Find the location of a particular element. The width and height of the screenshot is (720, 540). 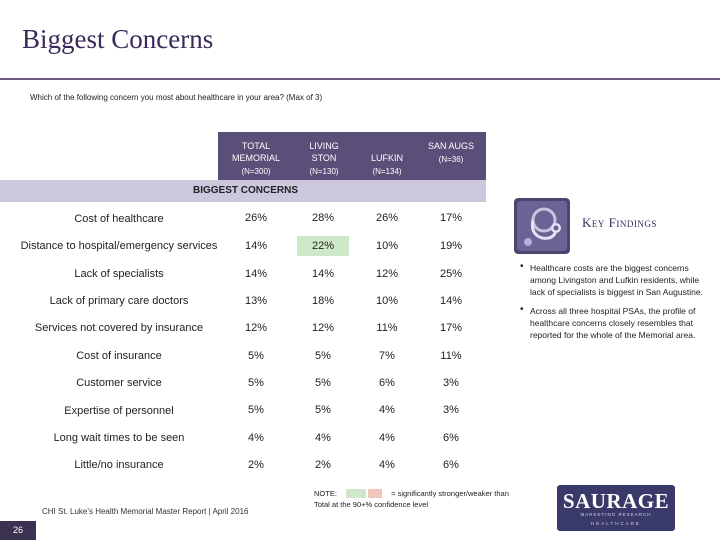

row-label: Customer service is located at coordinates (119, 383).